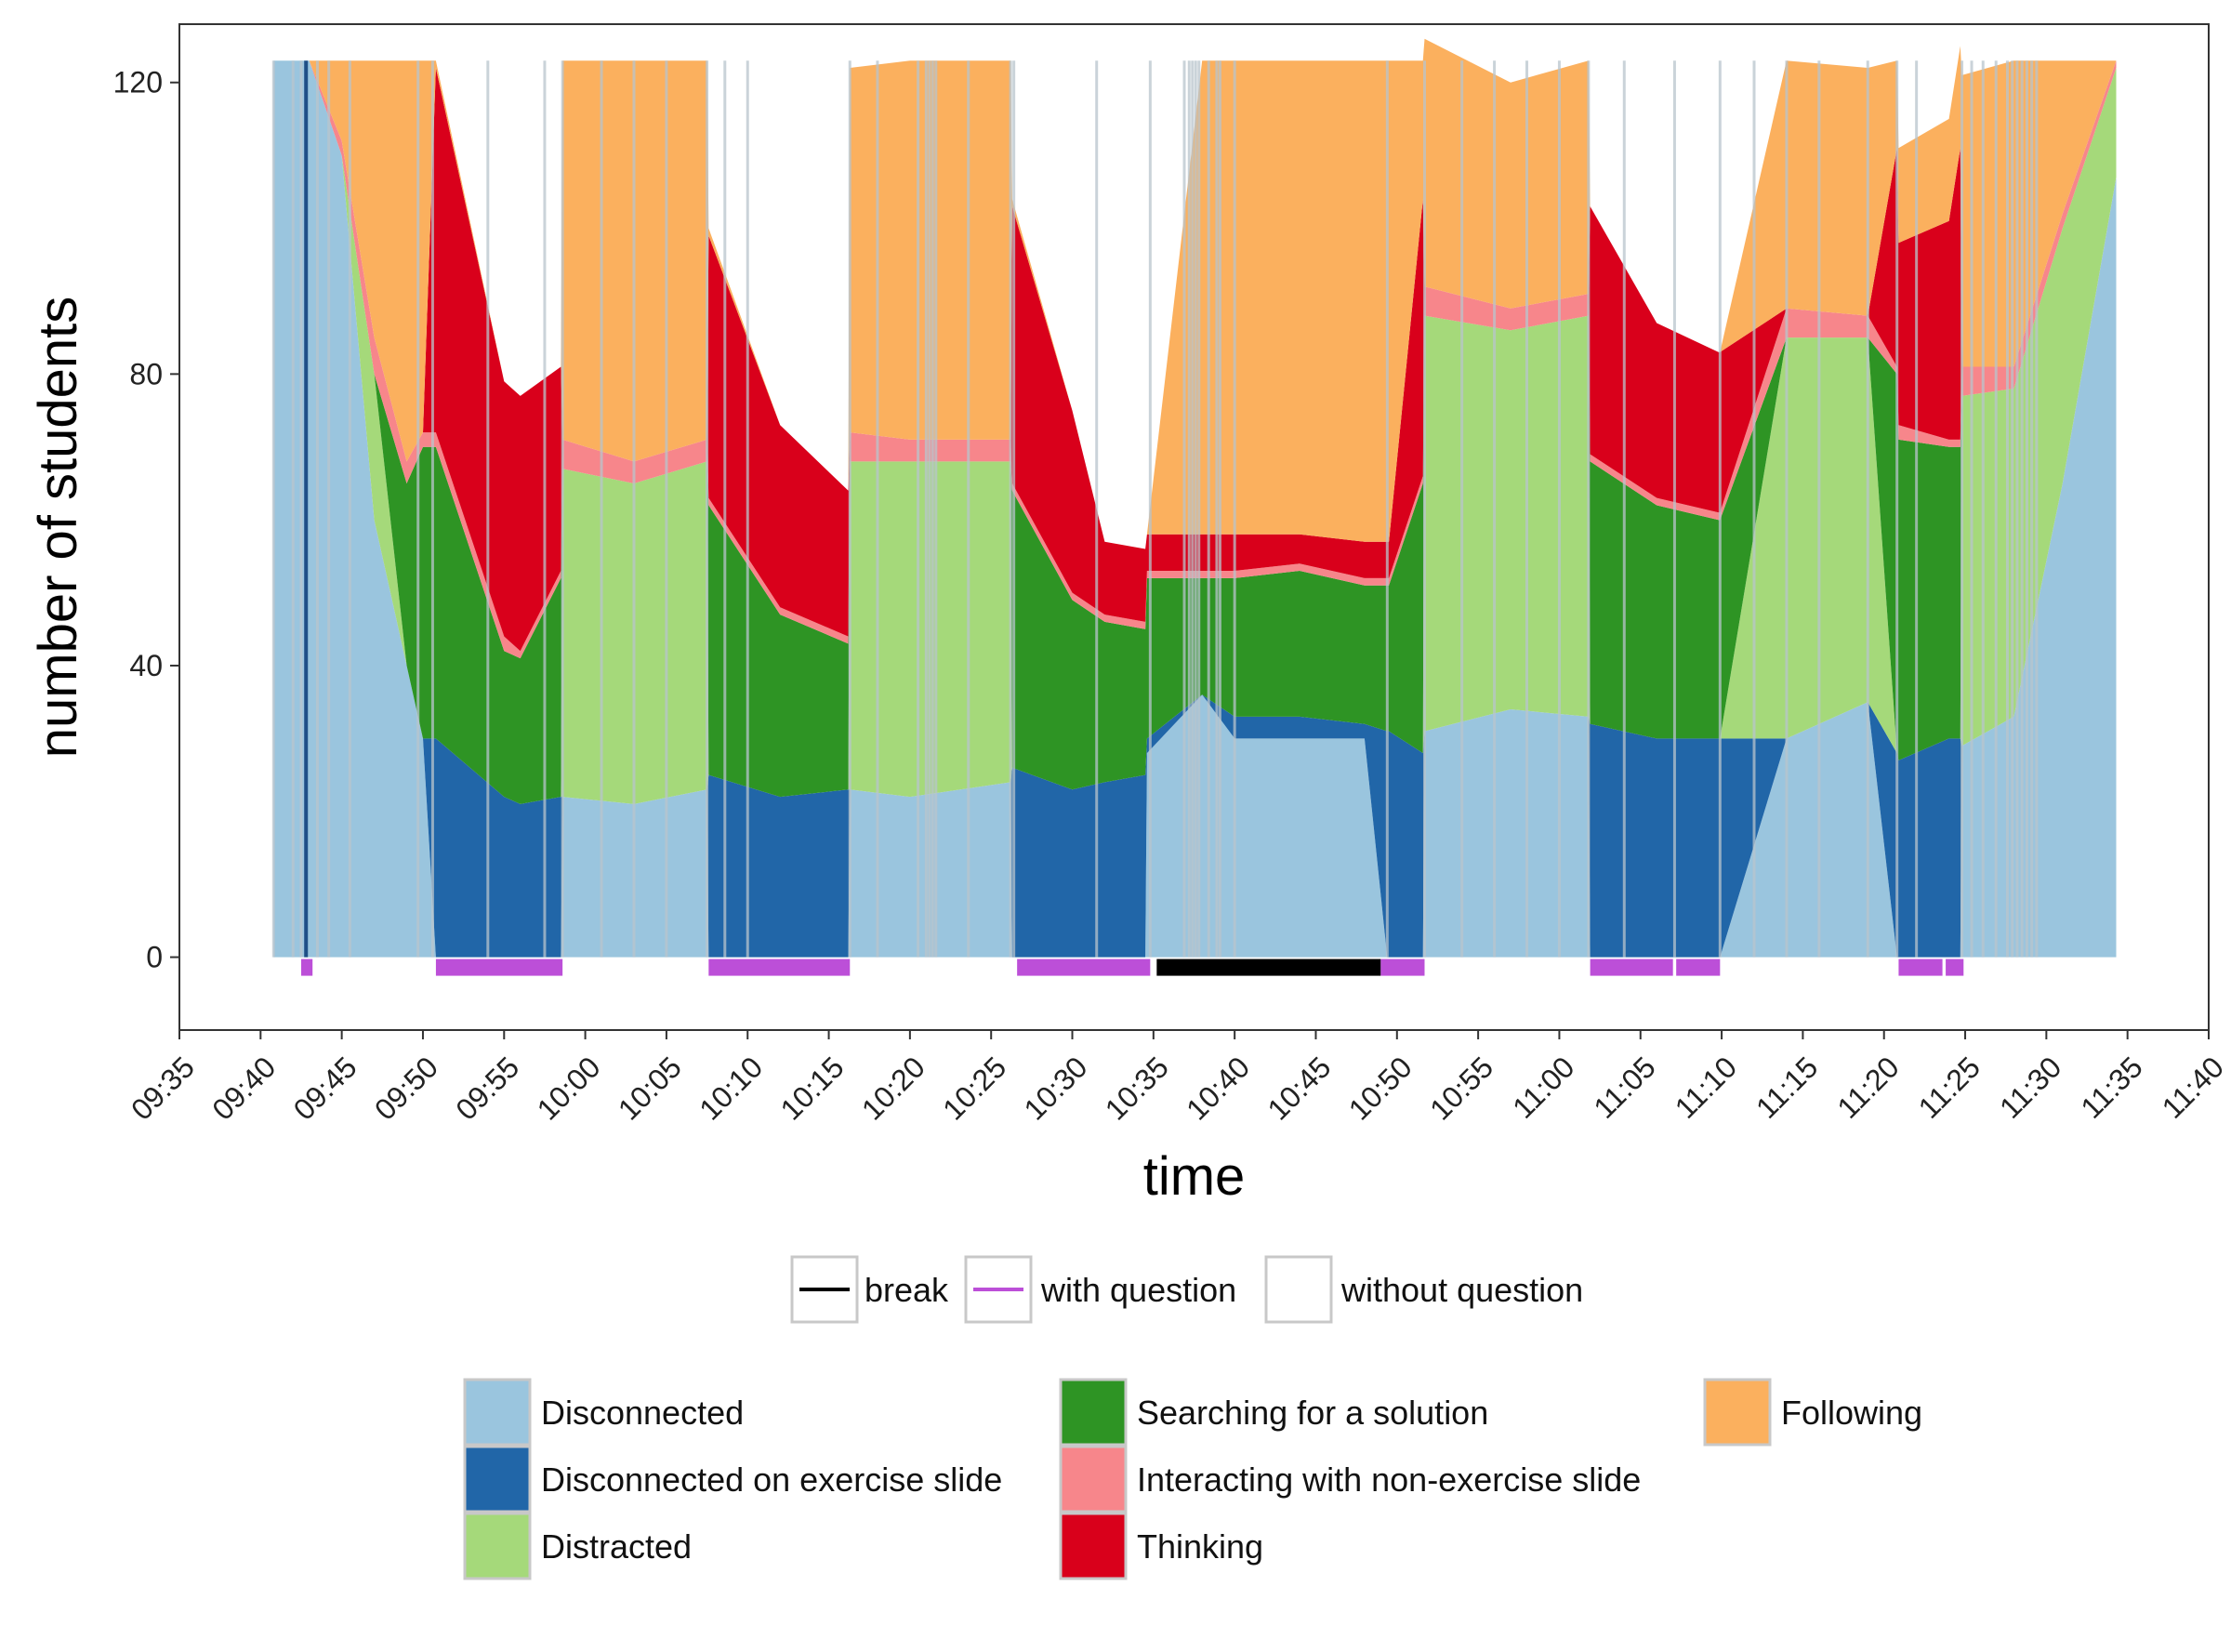 This screenshot has height=1652, width=2231. I want to click on legend-label: Searching for a solution, so click(1312, 1413).